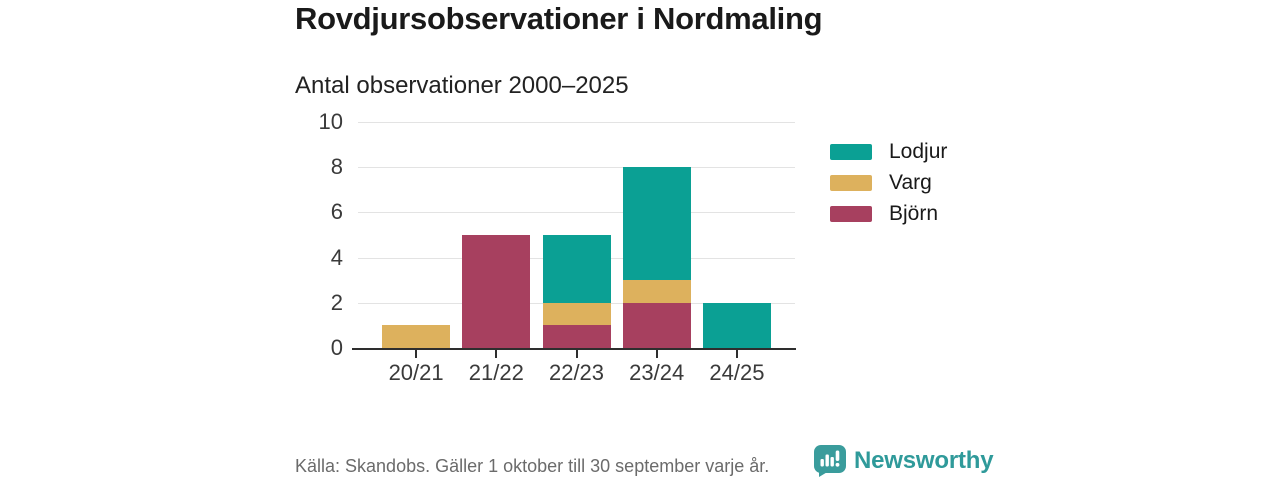  Describe the element at coordinates (462, 85) in the screenshot. I see `chart-subtitle: Antal observationer 2000–2025` at that location.